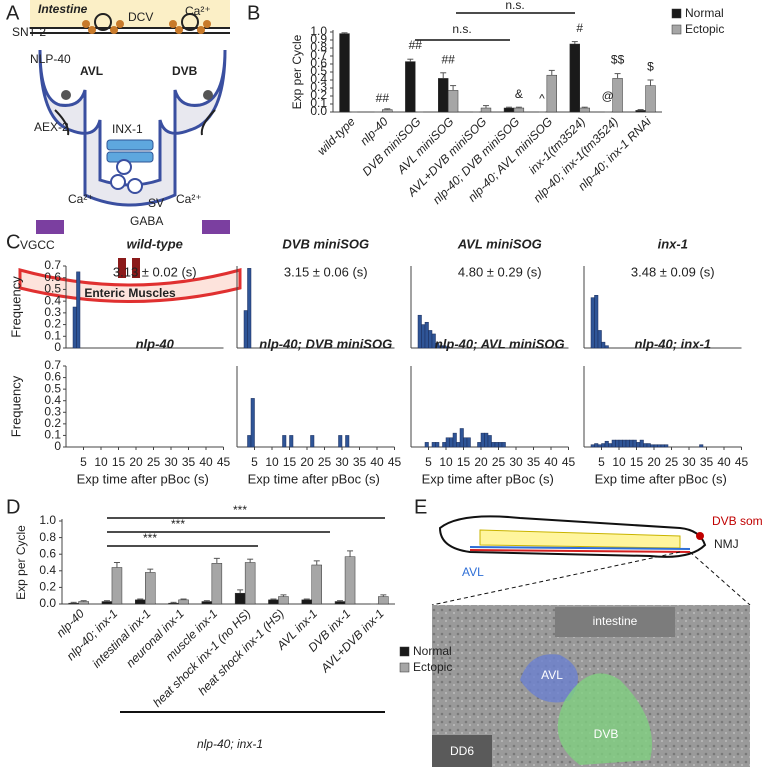  I want to click on annotation: n.s., so click(514, 6).